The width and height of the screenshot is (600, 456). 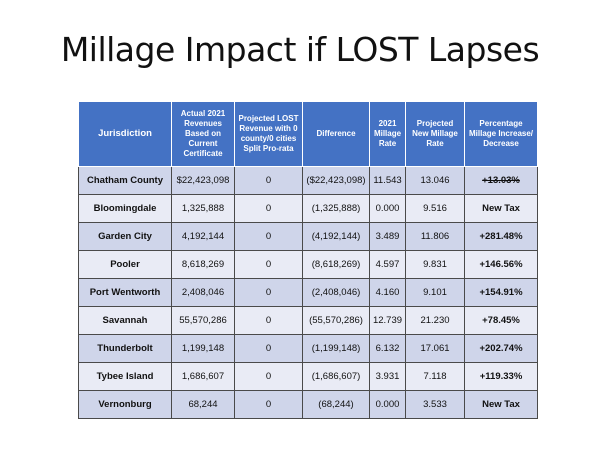 What do you see at coordinates (203, 404) in the screenshot?
I see `actual-revenue-cell: 68,244` at bounding box center [203, 404].